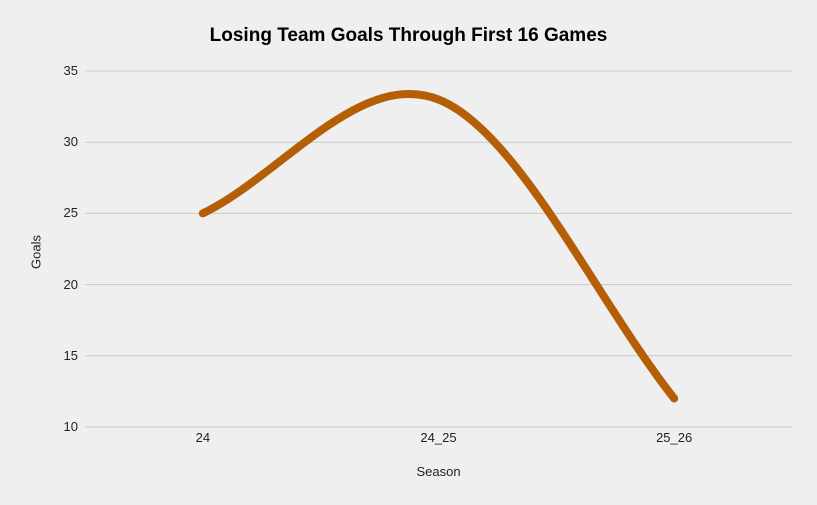 This screenshot has height=505, width=817. I want to click on y-axis-title: Goals, so click(36, 252).